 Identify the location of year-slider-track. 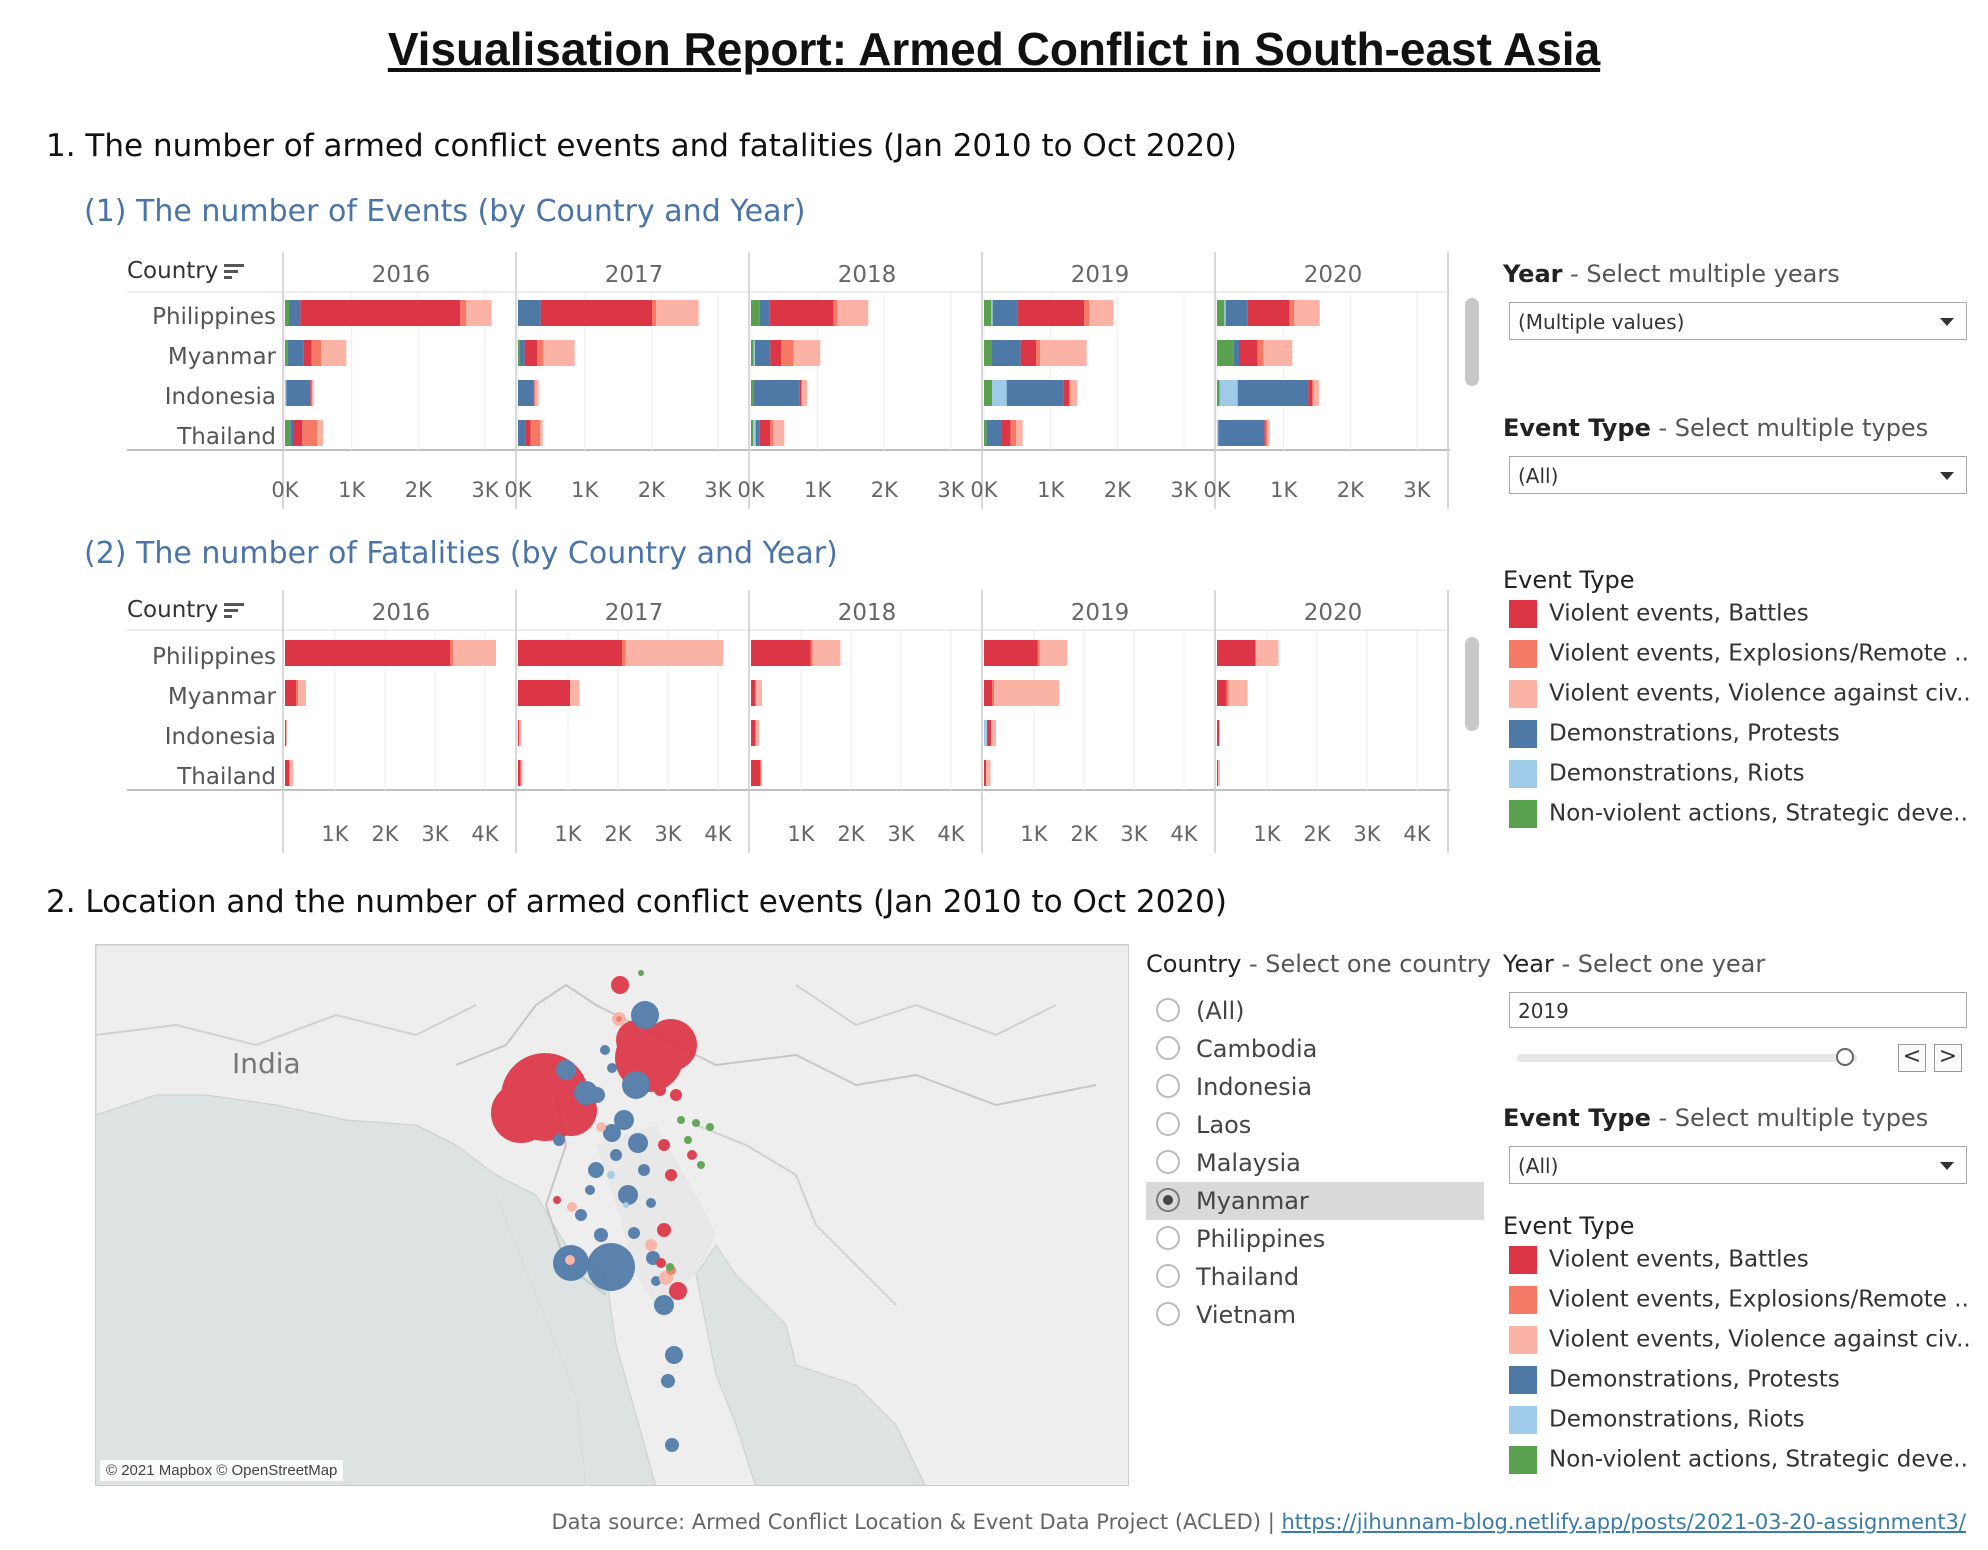
(1687, 1058).